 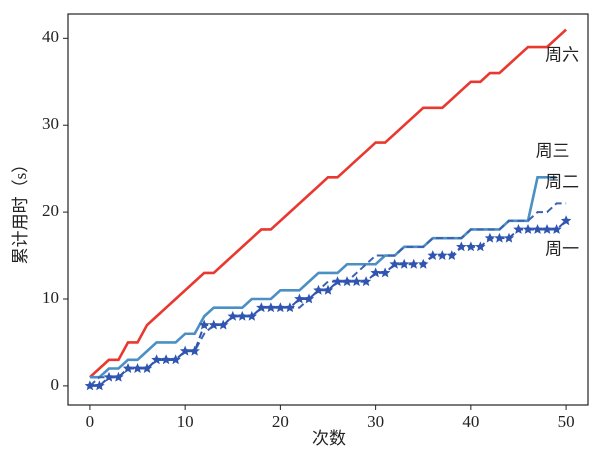 What do you see at coordinates (566, 421) in the screenshot?
I see `x-tick-label: 50` at bounding box center [566, 421].